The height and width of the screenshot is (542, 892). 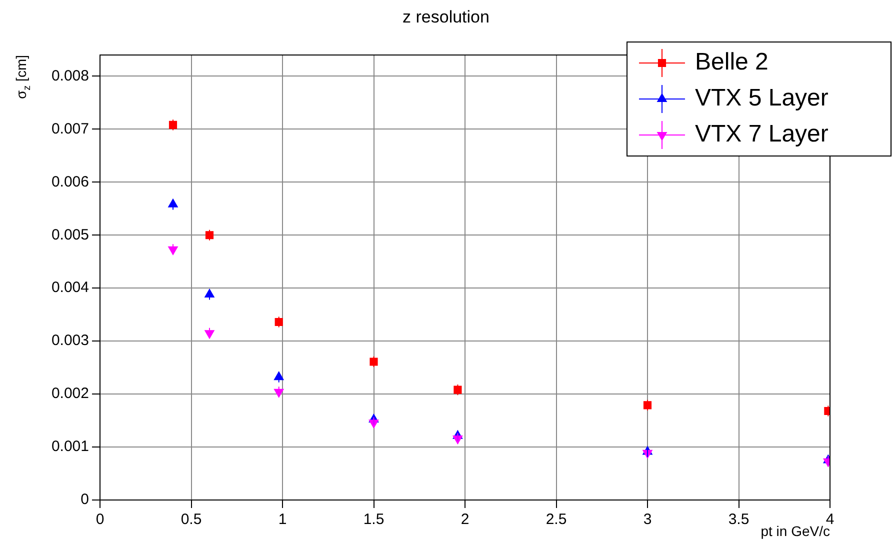 I want to click on y-tick-label: 0, so click(x=84, y=499).